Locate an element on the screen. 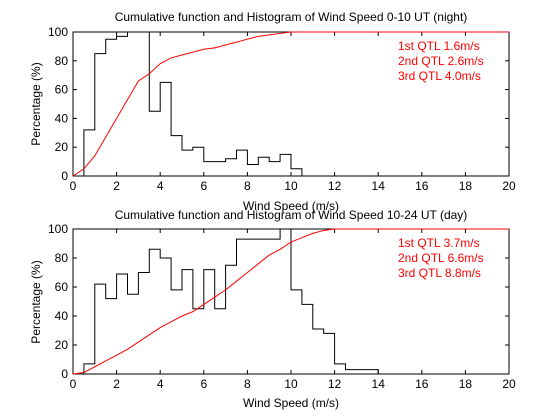 This screenshot has width=560, height=420. quartile-annotation: 2nd QTL 6.6m/s is located at coordinates (441, 258).